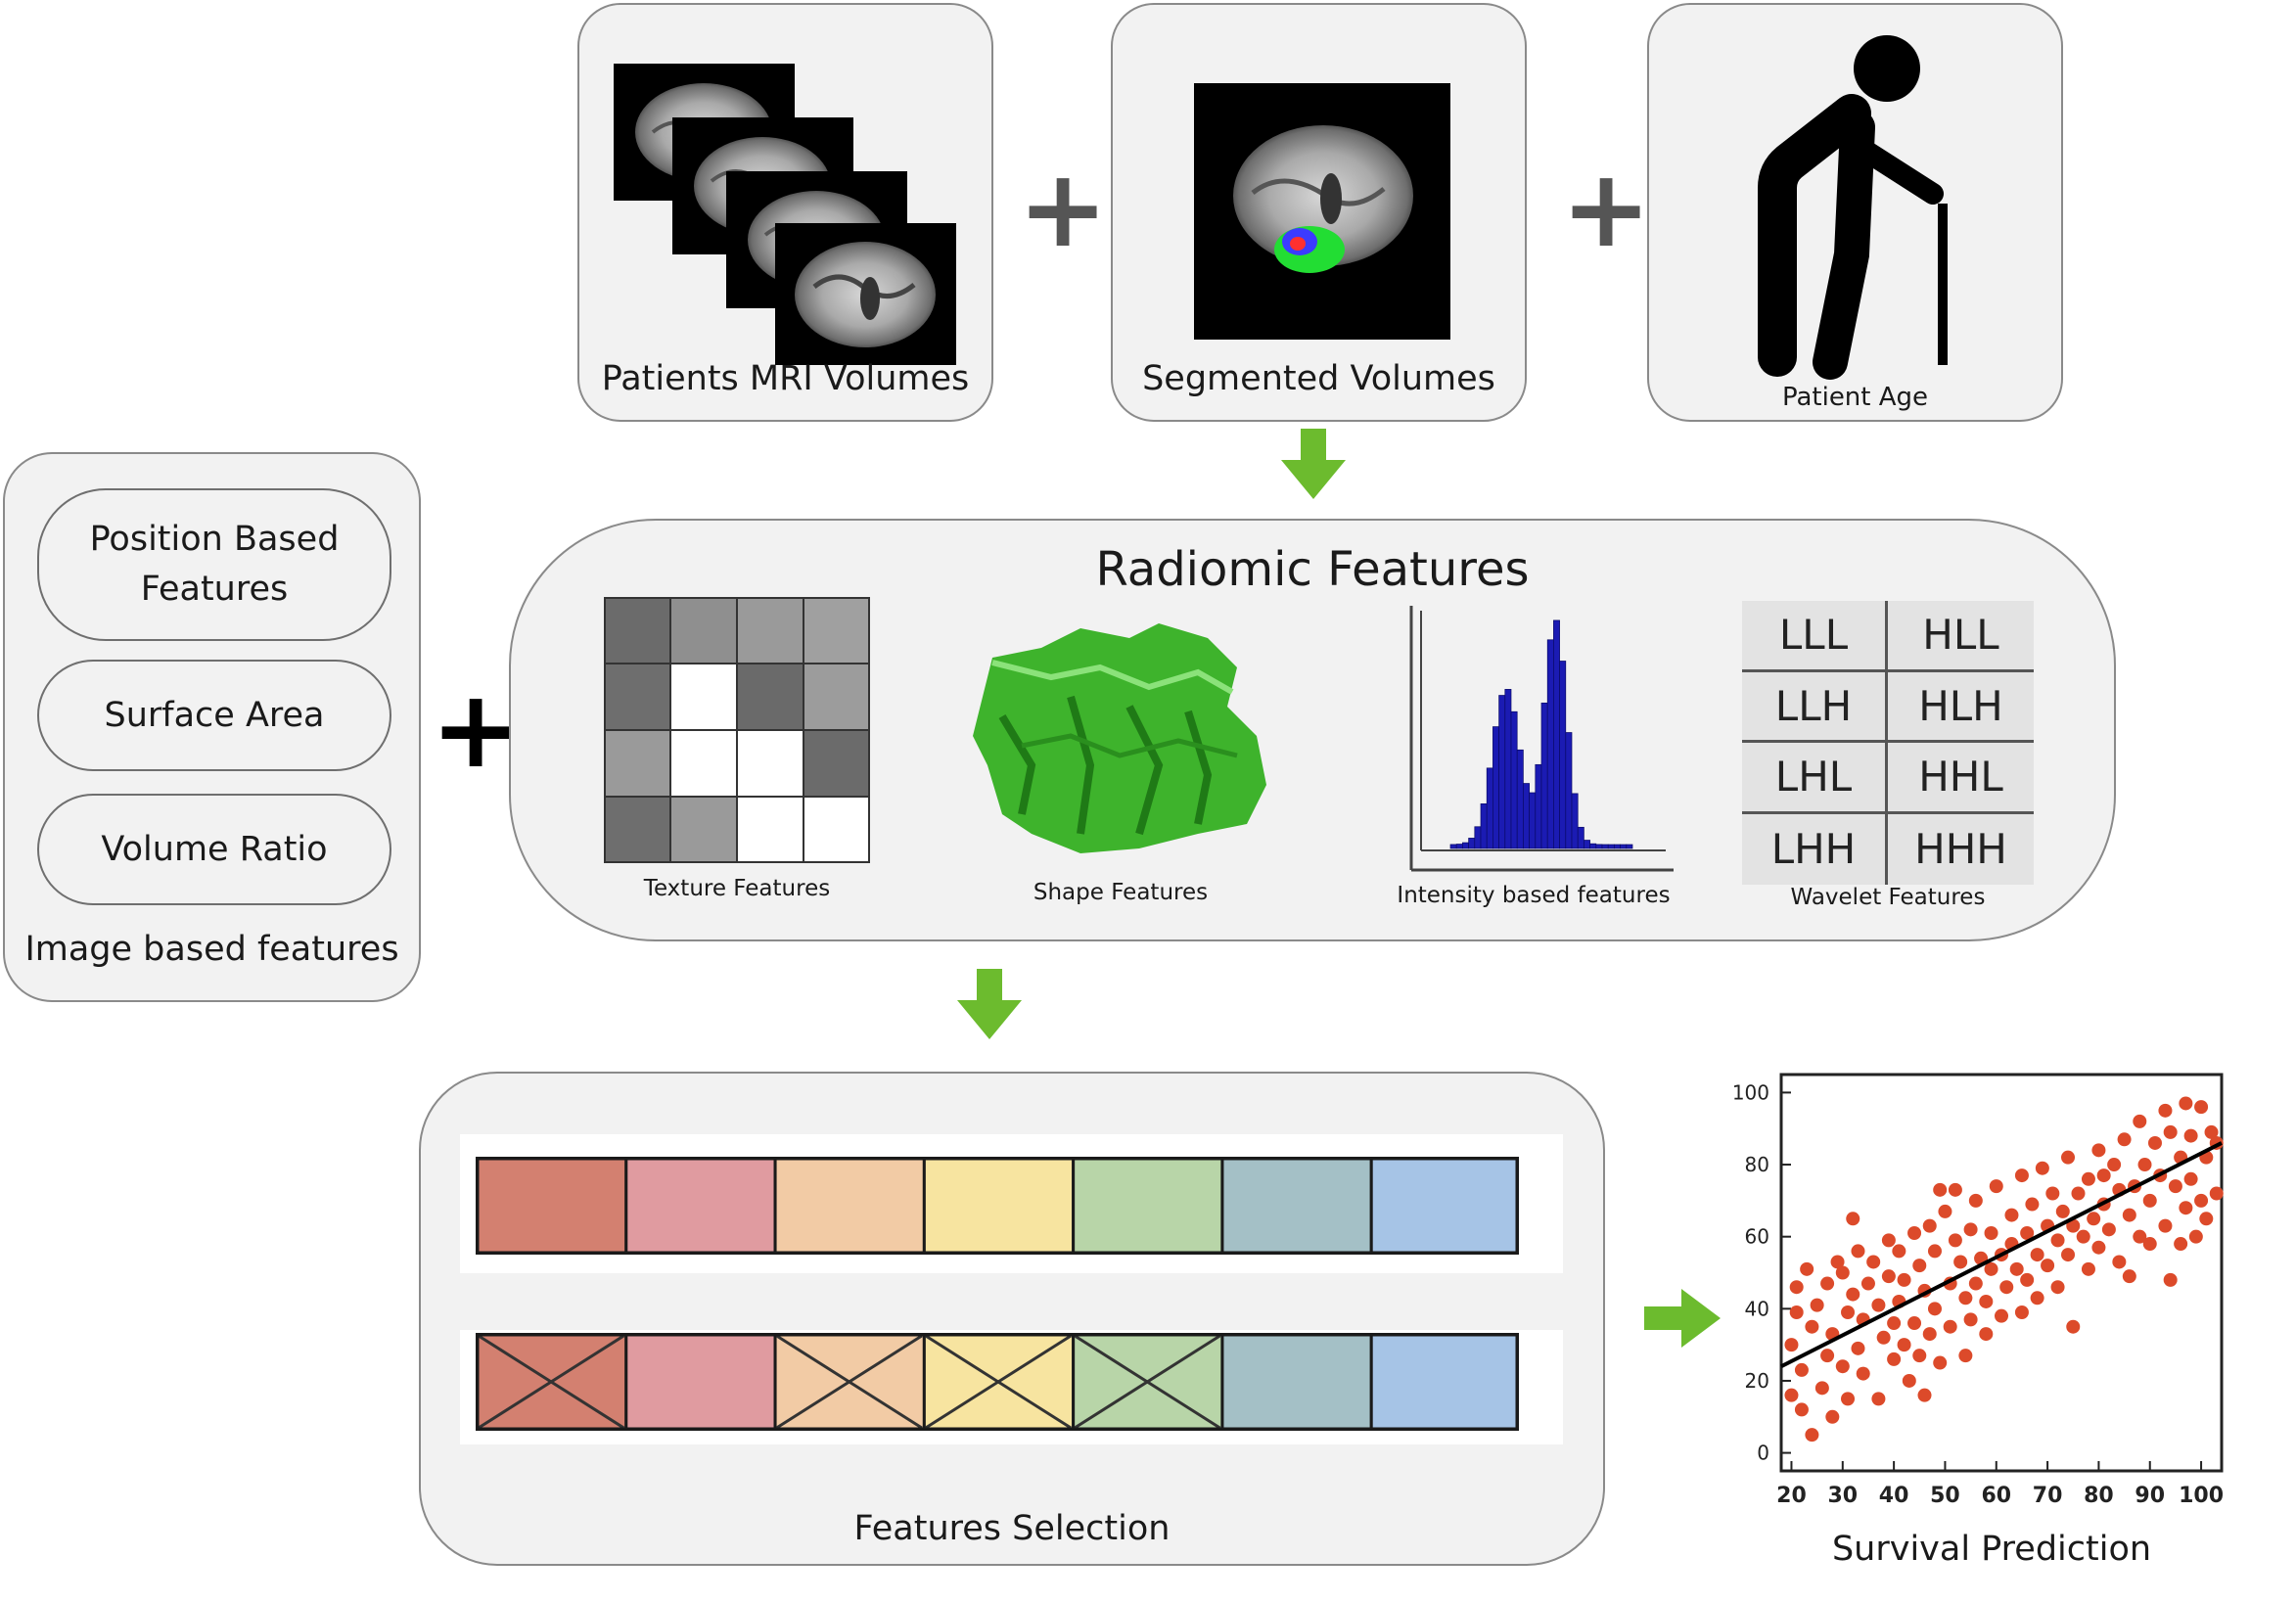 The width and height of the screenshot is (2296, 1603). I want to click on position-based-features-label: Position Based Features, so click(214, 564).